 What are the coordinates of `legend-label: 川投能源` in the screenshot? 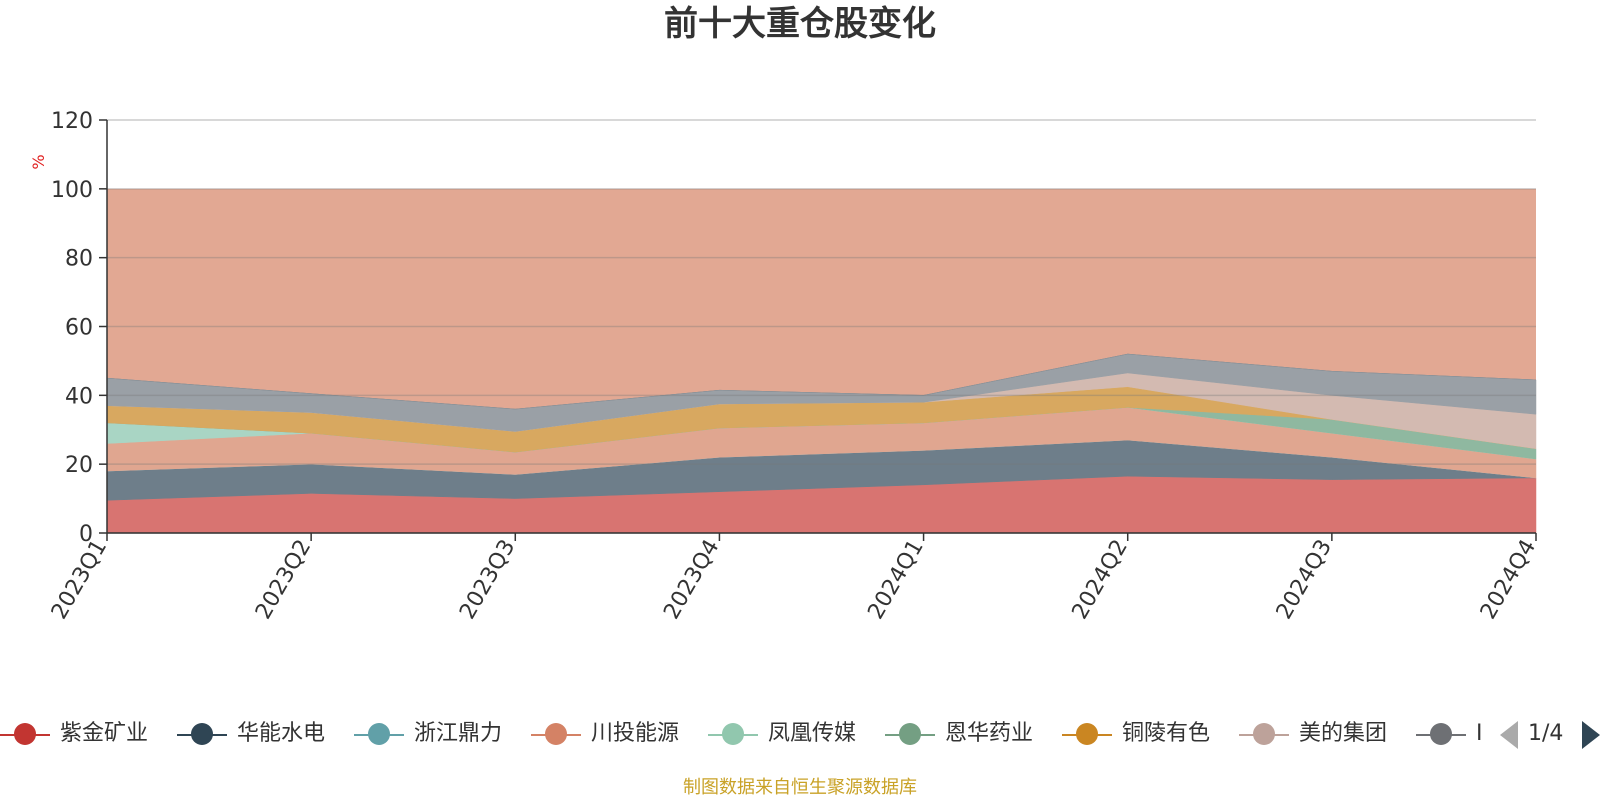 It's located at (635, 733).